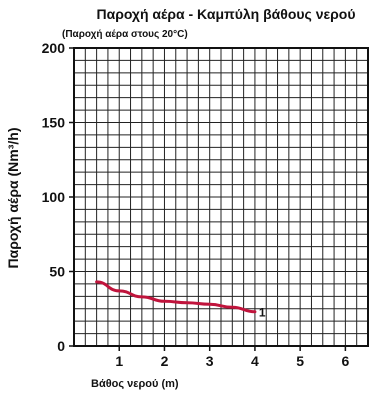 Image resolution: width=376 pixels, height=399 pixels. What do you see at coordinates (57, 272) in the screenshot?
I see `y-tick-label: 50` at bounding box center [57, 272].